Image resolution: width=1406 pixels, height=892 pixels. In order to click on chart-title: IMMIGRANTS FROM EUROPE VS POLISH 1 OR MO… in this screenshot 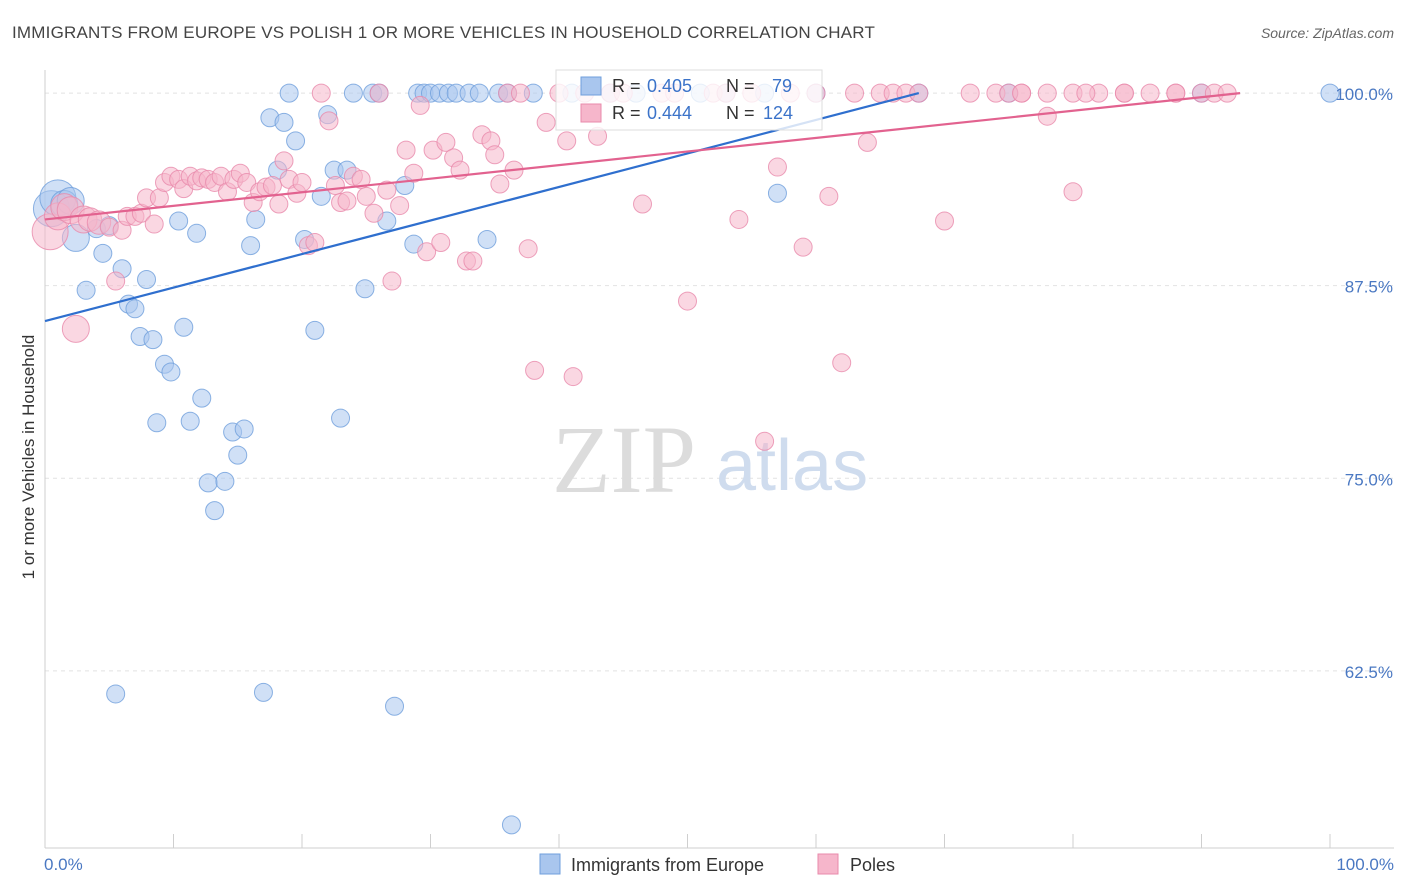, I will do `click(443, 32)`.